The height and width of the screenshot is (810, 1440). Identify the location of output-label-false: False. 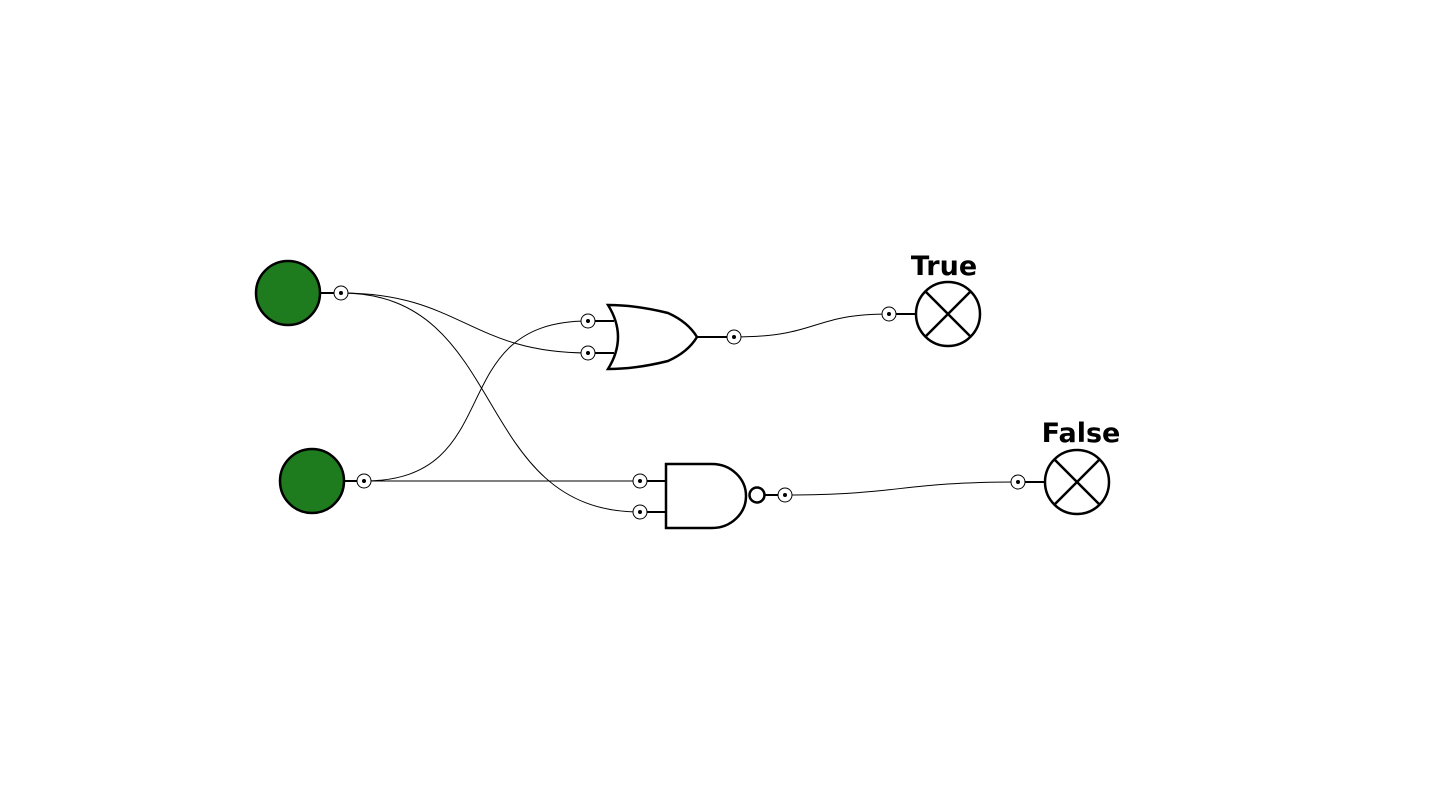
(1081, 433).